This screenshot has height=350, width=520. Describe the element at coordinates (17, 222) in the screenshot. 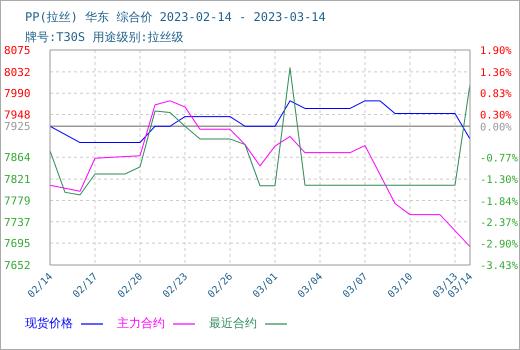

I see `y-tick-label: 7737` at that location.